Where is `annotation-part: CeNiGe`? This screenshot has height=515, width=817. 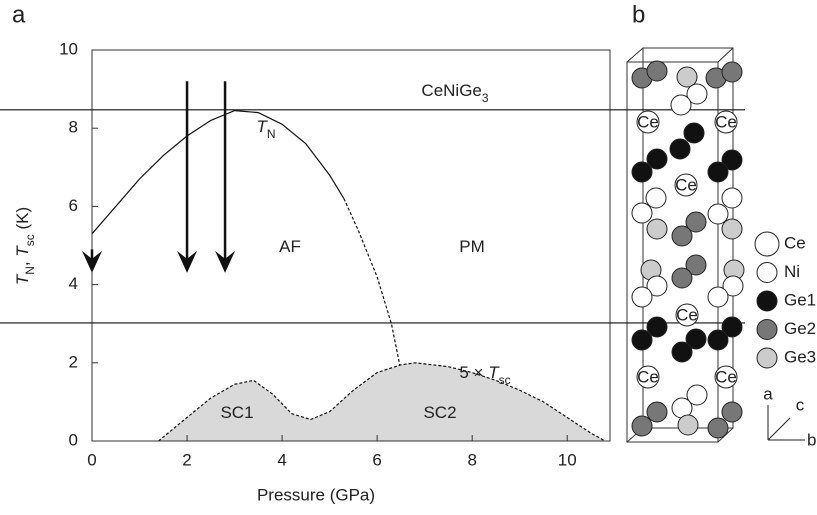 annotation-part: CeNiGe is located at coordinates (451, 90).